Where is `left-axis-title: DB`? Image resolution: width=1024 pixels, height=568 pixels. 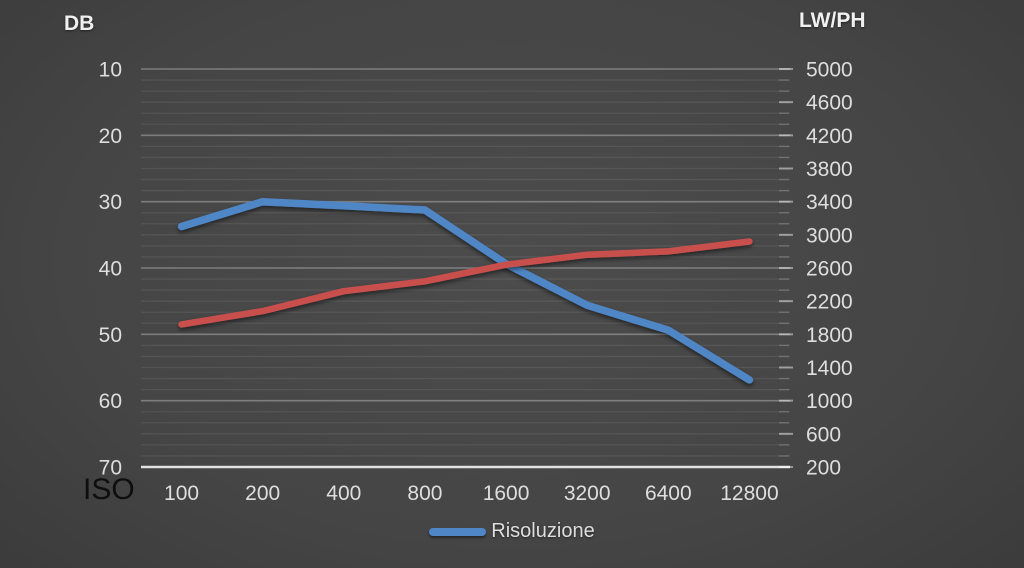 left-axis-title: DB is located at coordinates (79, 23).